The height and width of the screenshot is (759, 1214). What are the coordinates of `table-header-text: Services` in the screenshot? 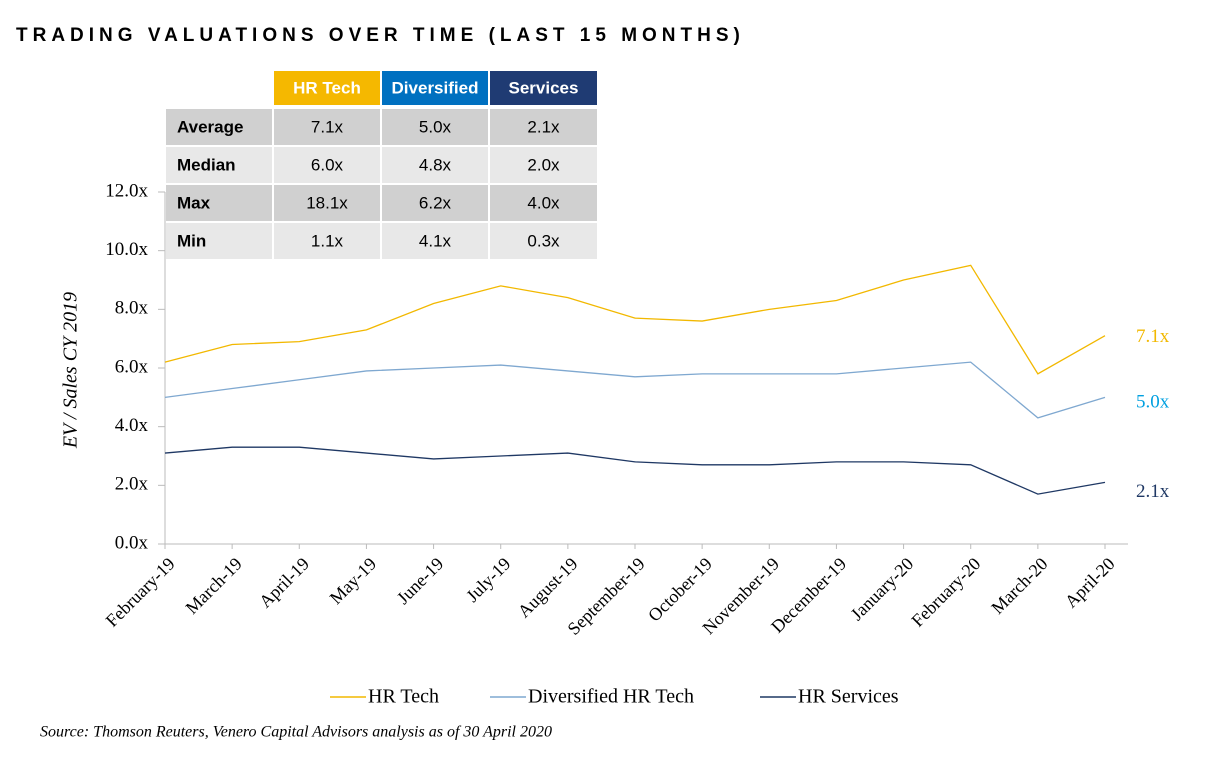 It's located at (544, 87).